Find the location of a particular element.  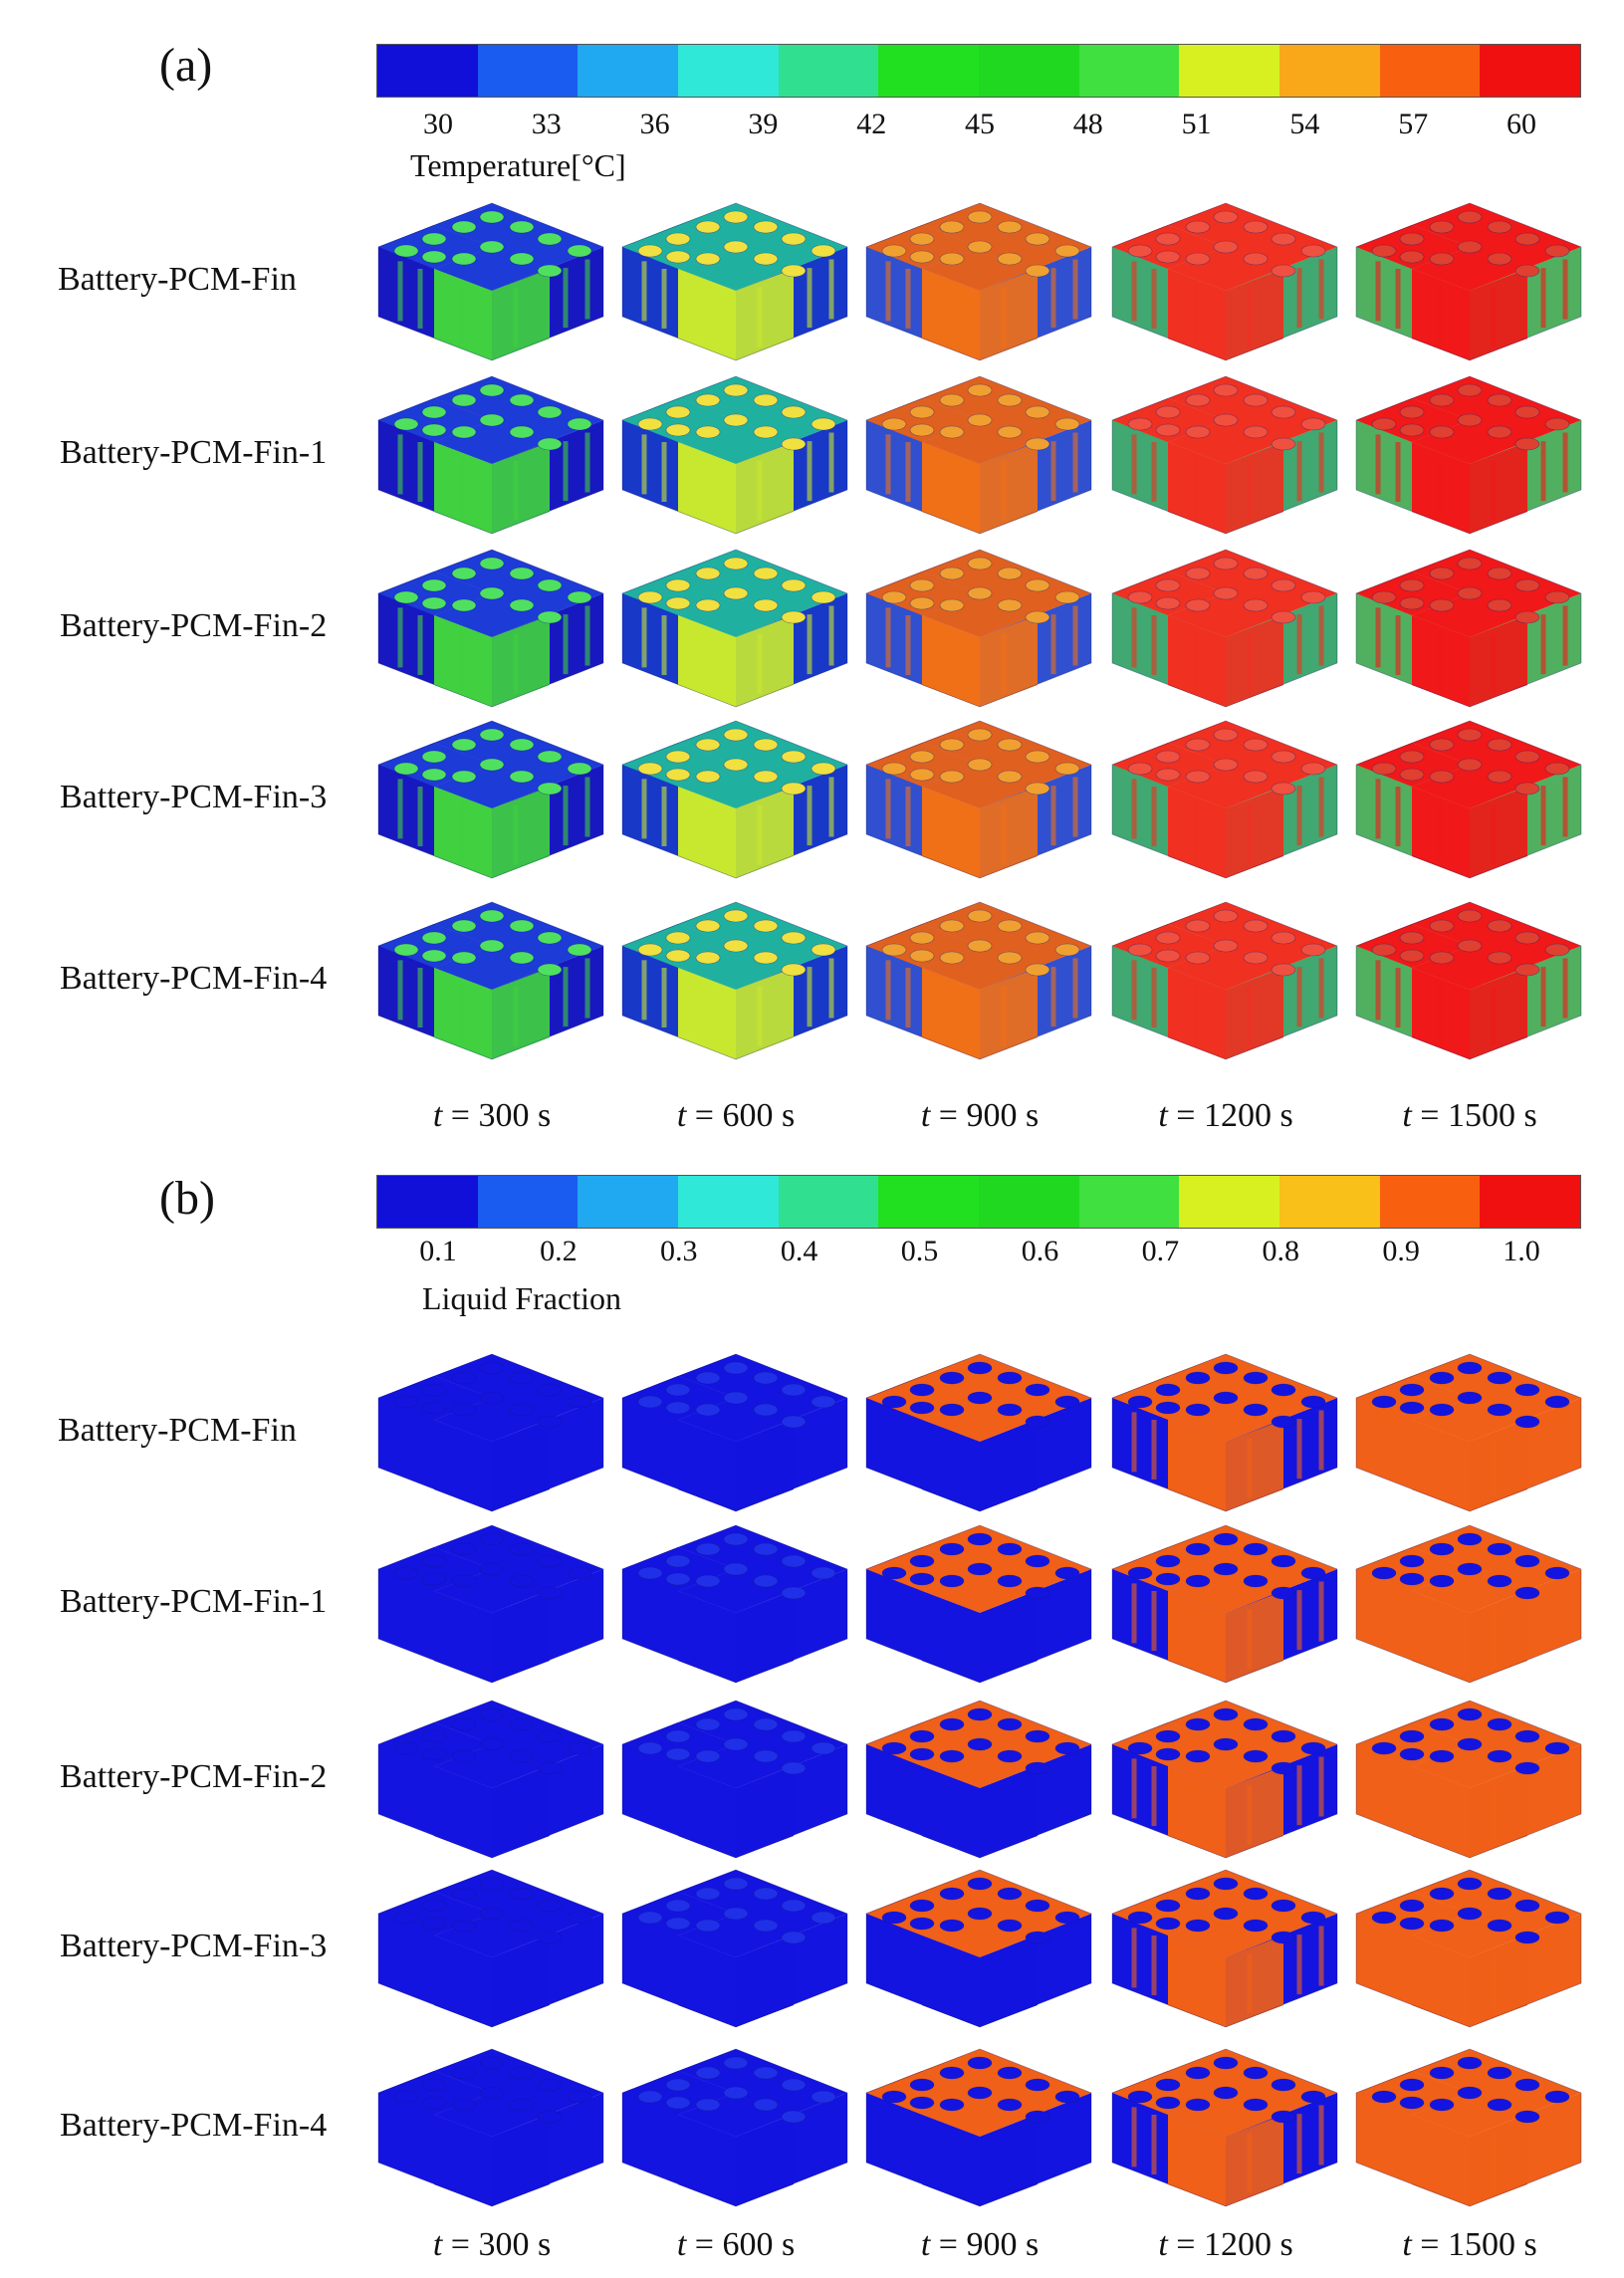

time-label: t = 900 s is located at coordinates (980, 2244).